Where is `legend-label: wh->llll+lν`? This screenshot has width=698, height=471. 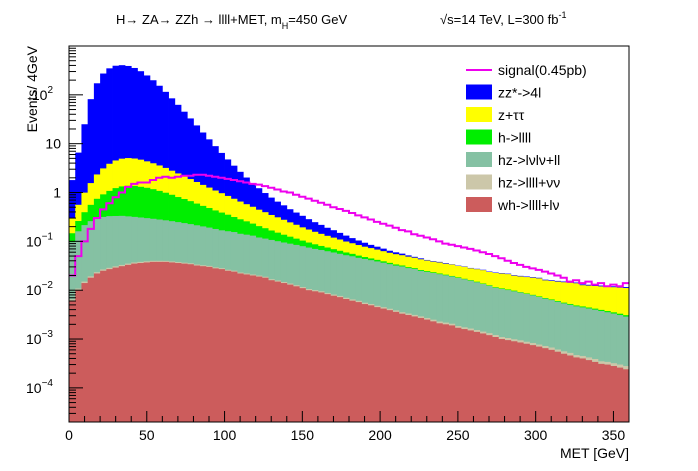
legend-label: wh->llll+lν is located at coordinates (528, 205).